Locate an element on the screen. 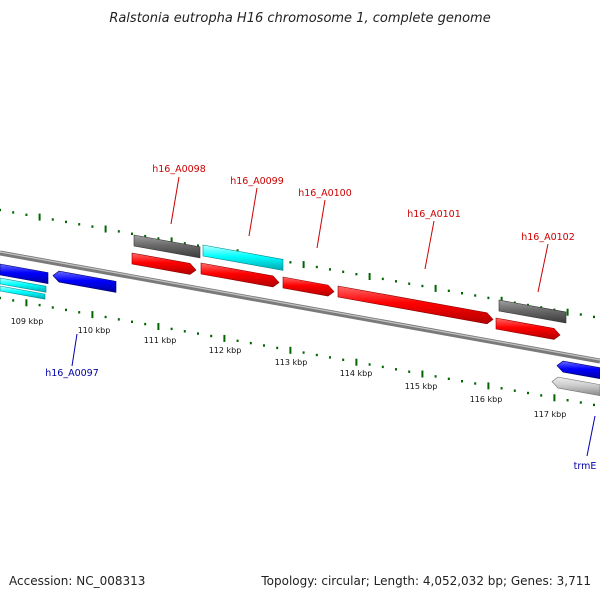 This screenshot has height=600, width=600. tick-label: 113 kbp is located at coordinates (291, 362).